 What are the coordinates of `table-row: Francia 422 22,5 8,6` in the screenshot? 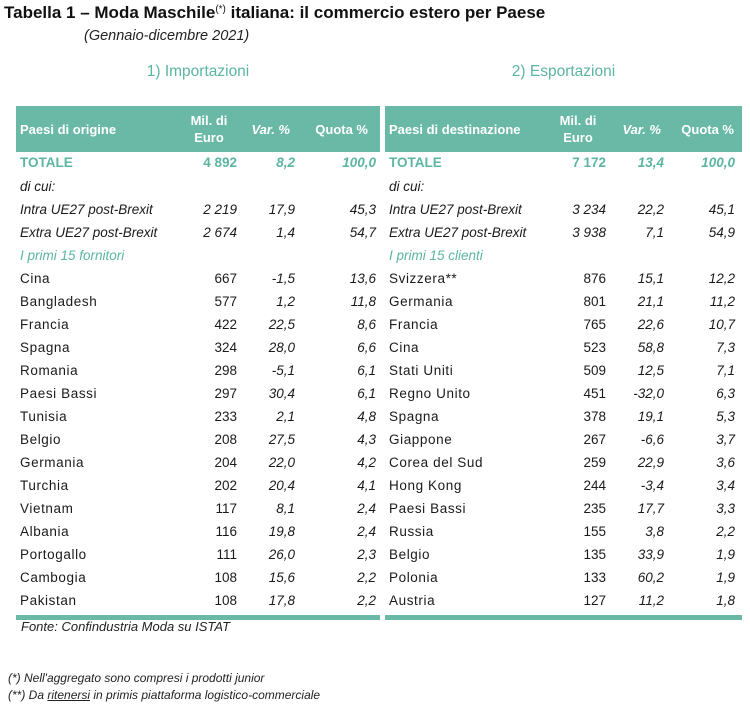 It's located at (198, 325).